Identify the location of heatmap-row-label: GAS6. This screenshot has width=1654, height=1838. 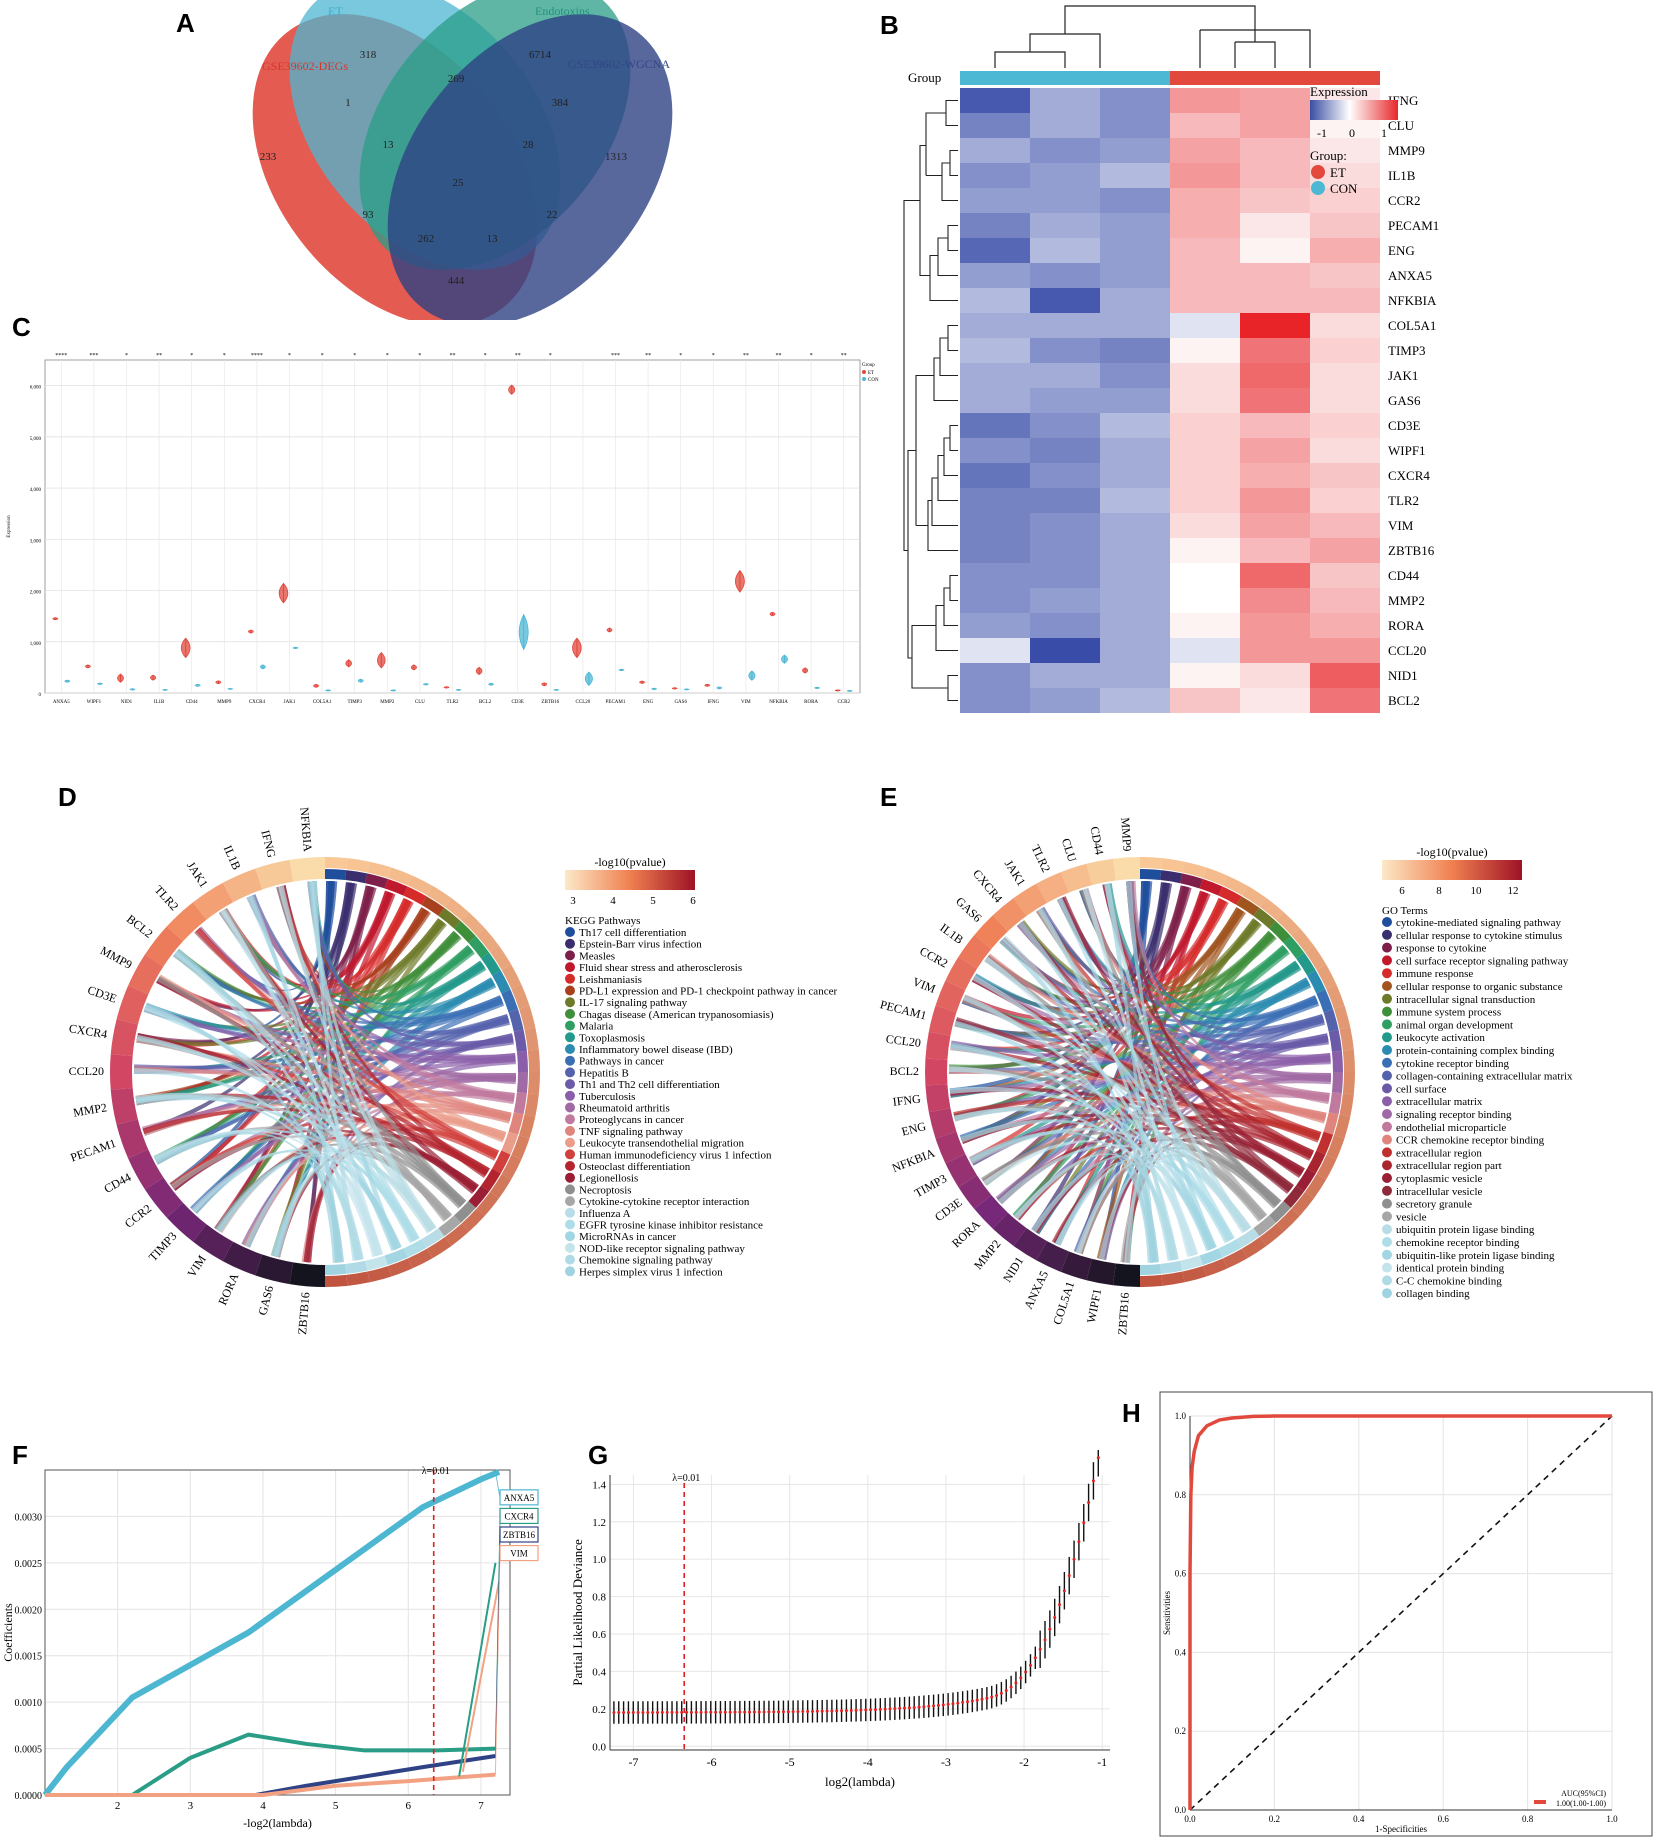
(1404, 400).